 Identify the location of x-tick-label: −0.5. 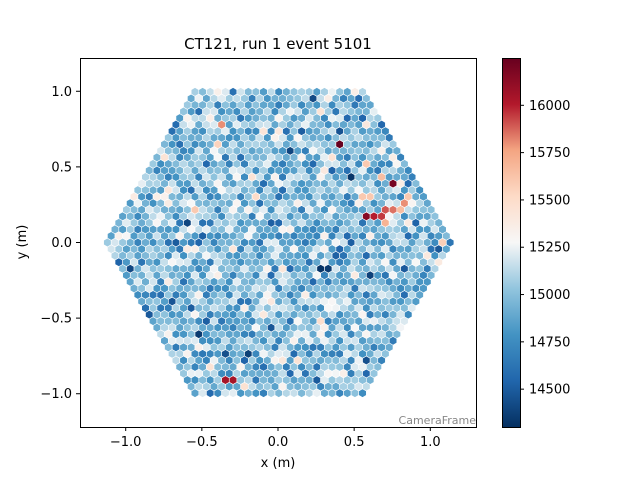
(202, 442).